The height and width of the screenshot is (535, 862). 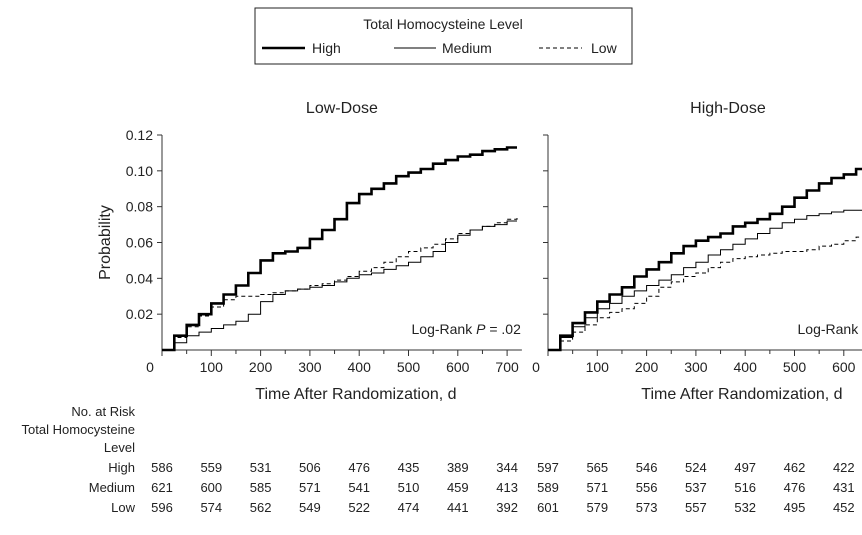 What do you see at coordinates (139, 207) in the screenshot?
I see `low-dose-y-tick-label: 0.08` at bounding box center [139, 207].